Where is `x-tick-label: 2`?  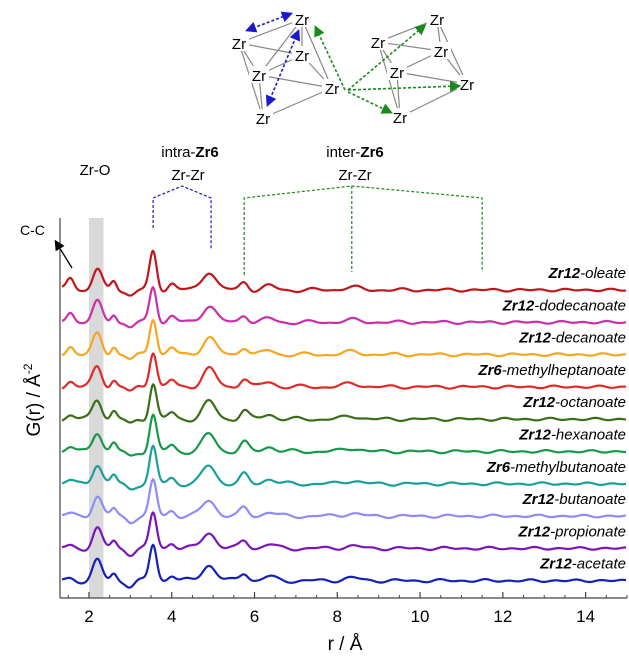 x-tick-label: 2 is located at coordinates (88, 616).